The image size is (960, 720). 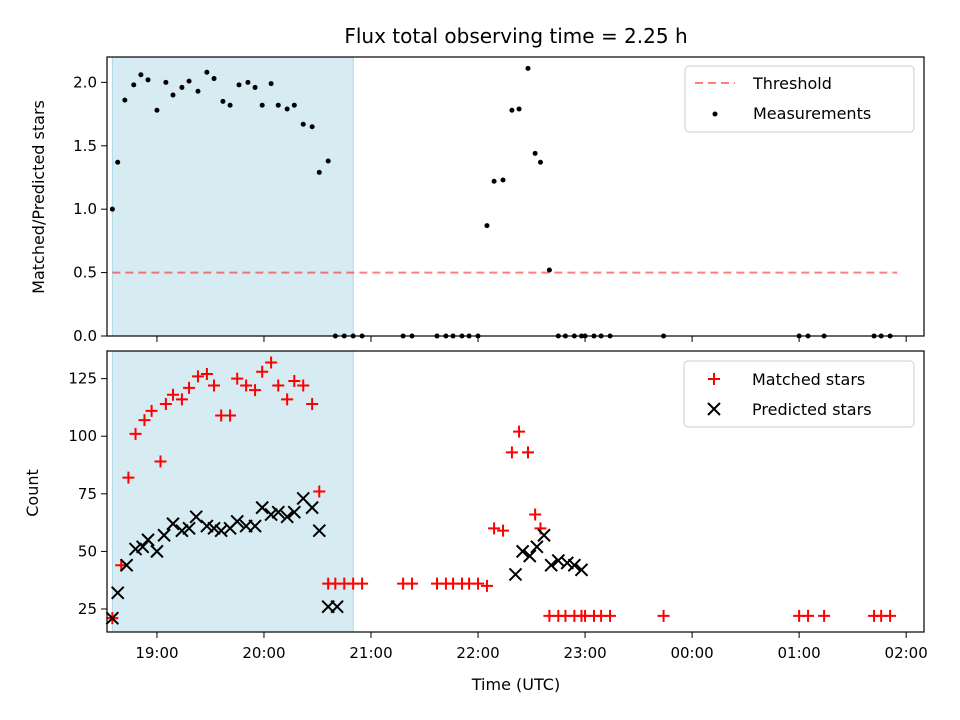 What do you see at coordinates (85, 336) in the screenshot?
I see `y-tick-label: 0.0` at bounding box center [85, 336].